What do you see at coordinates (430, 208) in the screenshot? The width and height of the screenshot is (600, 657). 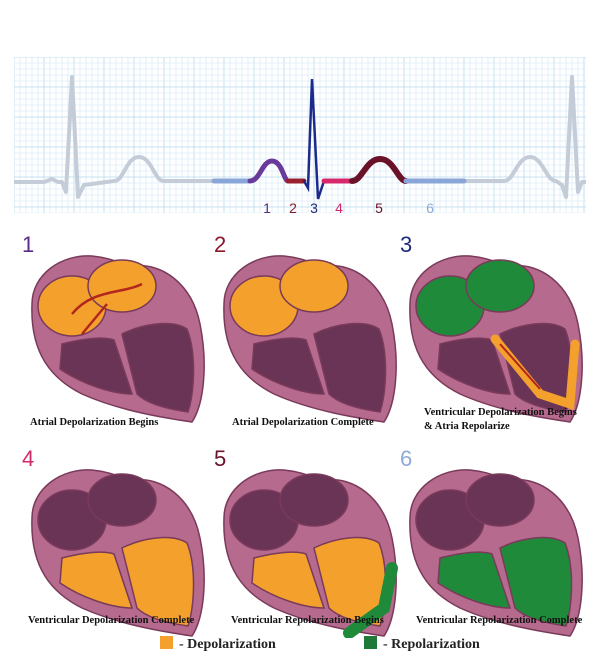 I see `ecg-marker-6: 6` at bounding box center [430, 208].